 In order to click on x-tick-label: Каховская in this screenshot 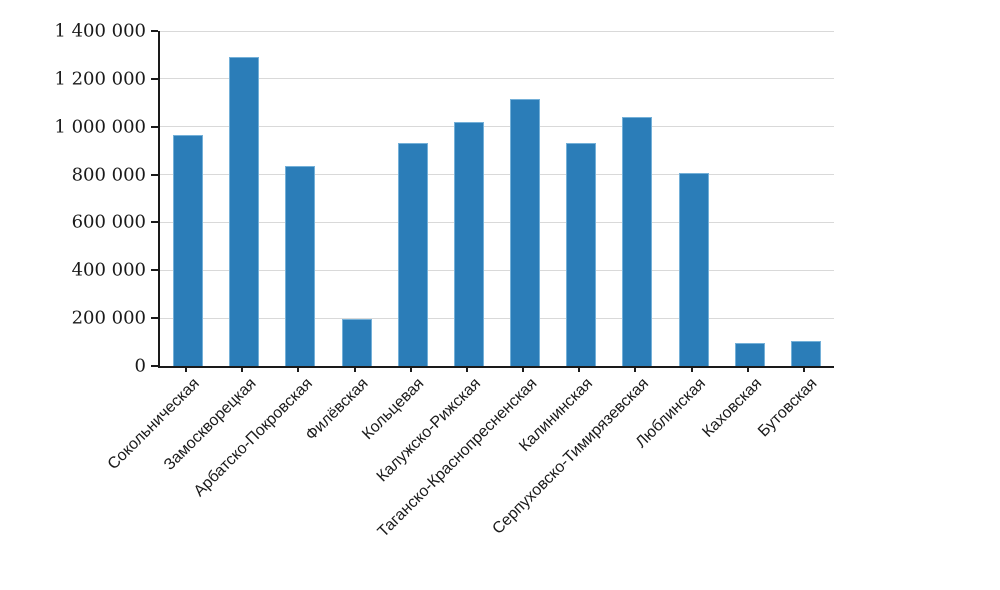, I will do `click(731, 408)`.